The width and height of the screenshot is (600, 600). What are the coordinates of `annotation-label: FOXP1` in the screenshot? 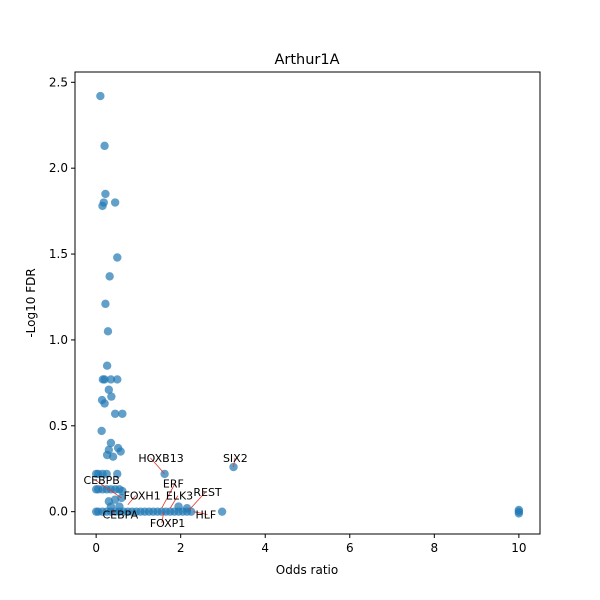 It's located at (167, 523).